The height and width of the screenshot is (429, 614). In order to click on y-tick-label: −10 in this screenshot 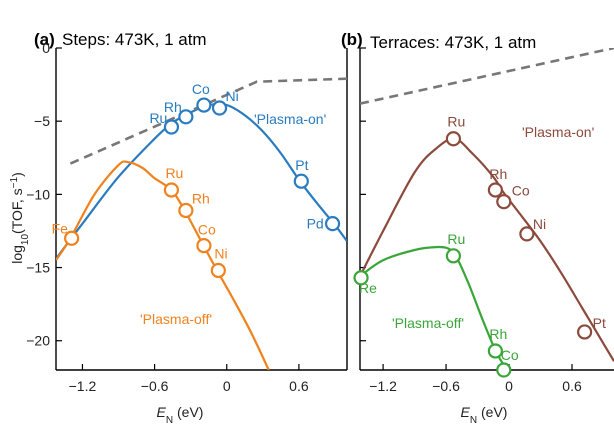, I will do `click(38, 194)`.